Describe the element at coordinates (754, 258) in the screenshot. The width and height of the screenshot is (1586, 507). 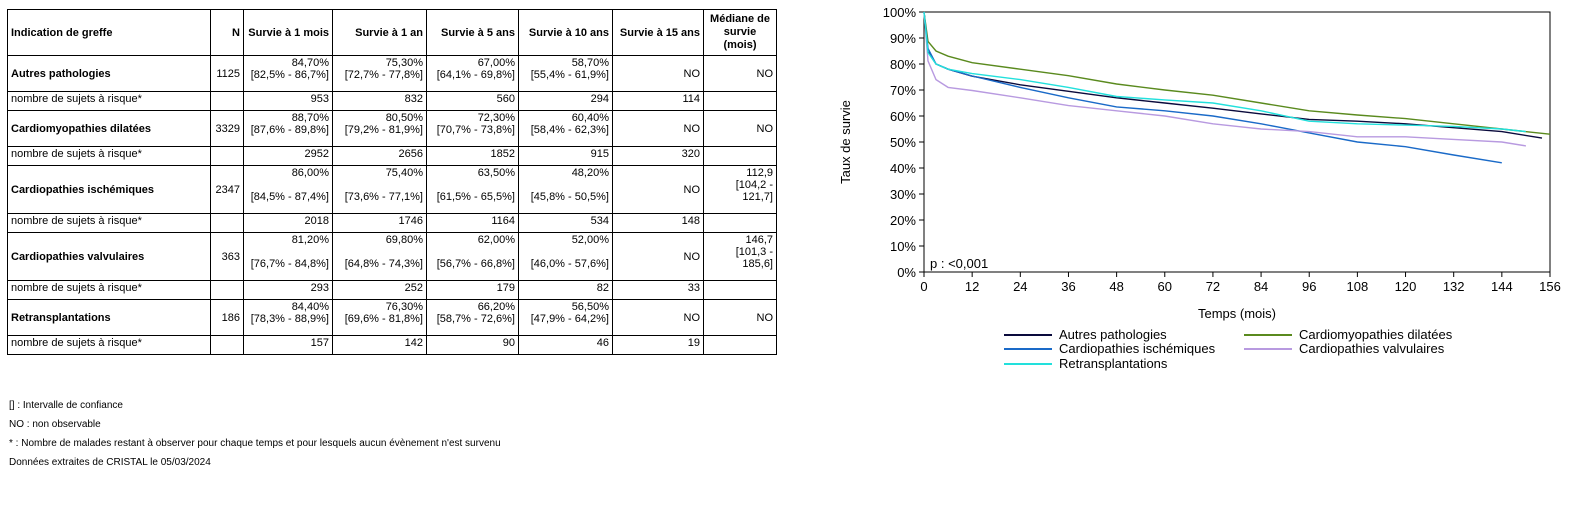
I see `median-ci: [101,3 - 185,6]` at that location.